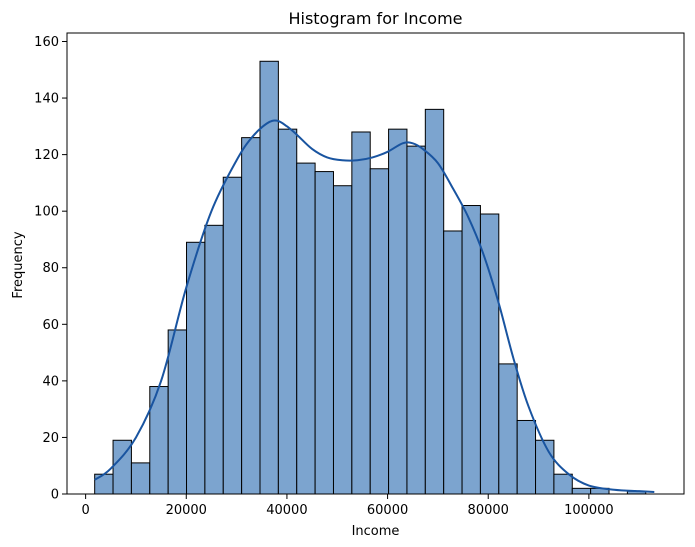 The image size is (695, 547). Describe the element at coordinates (488, 510) in the screenshot. I see `x-tick-label: 80000` at that location.